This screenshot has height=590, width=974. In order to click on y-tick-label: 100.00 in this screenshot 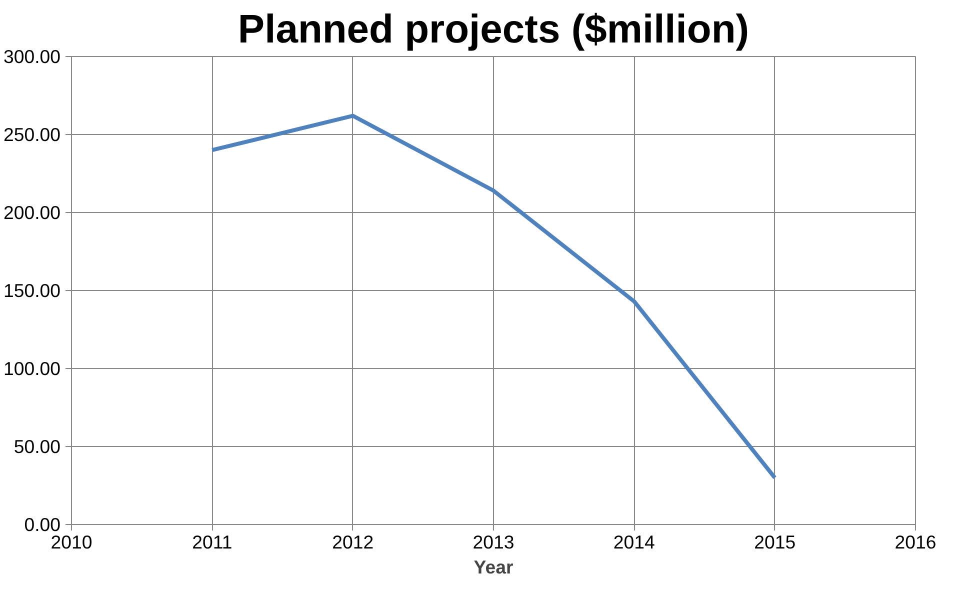, I will do `click(31, 368)`.